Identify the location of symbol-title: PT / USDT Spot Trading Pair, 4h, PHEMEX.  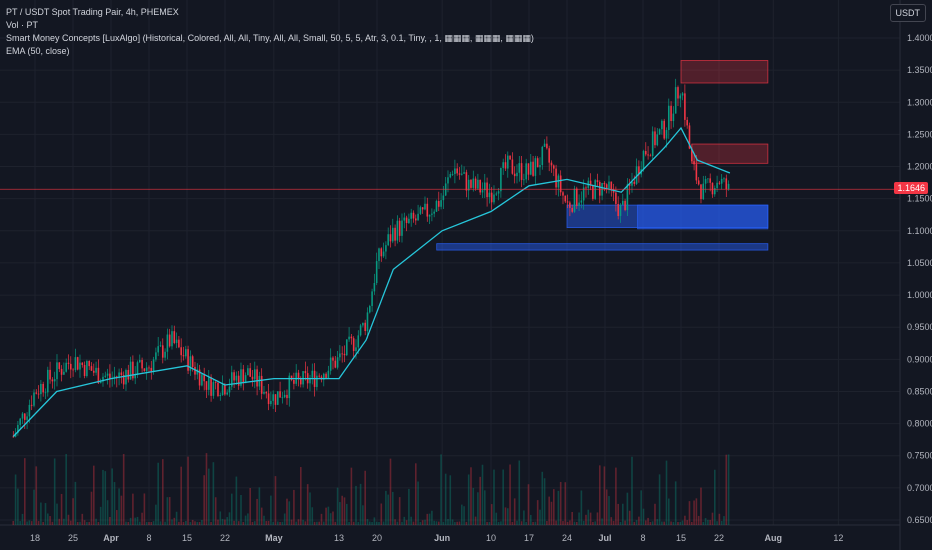
(92, 12).